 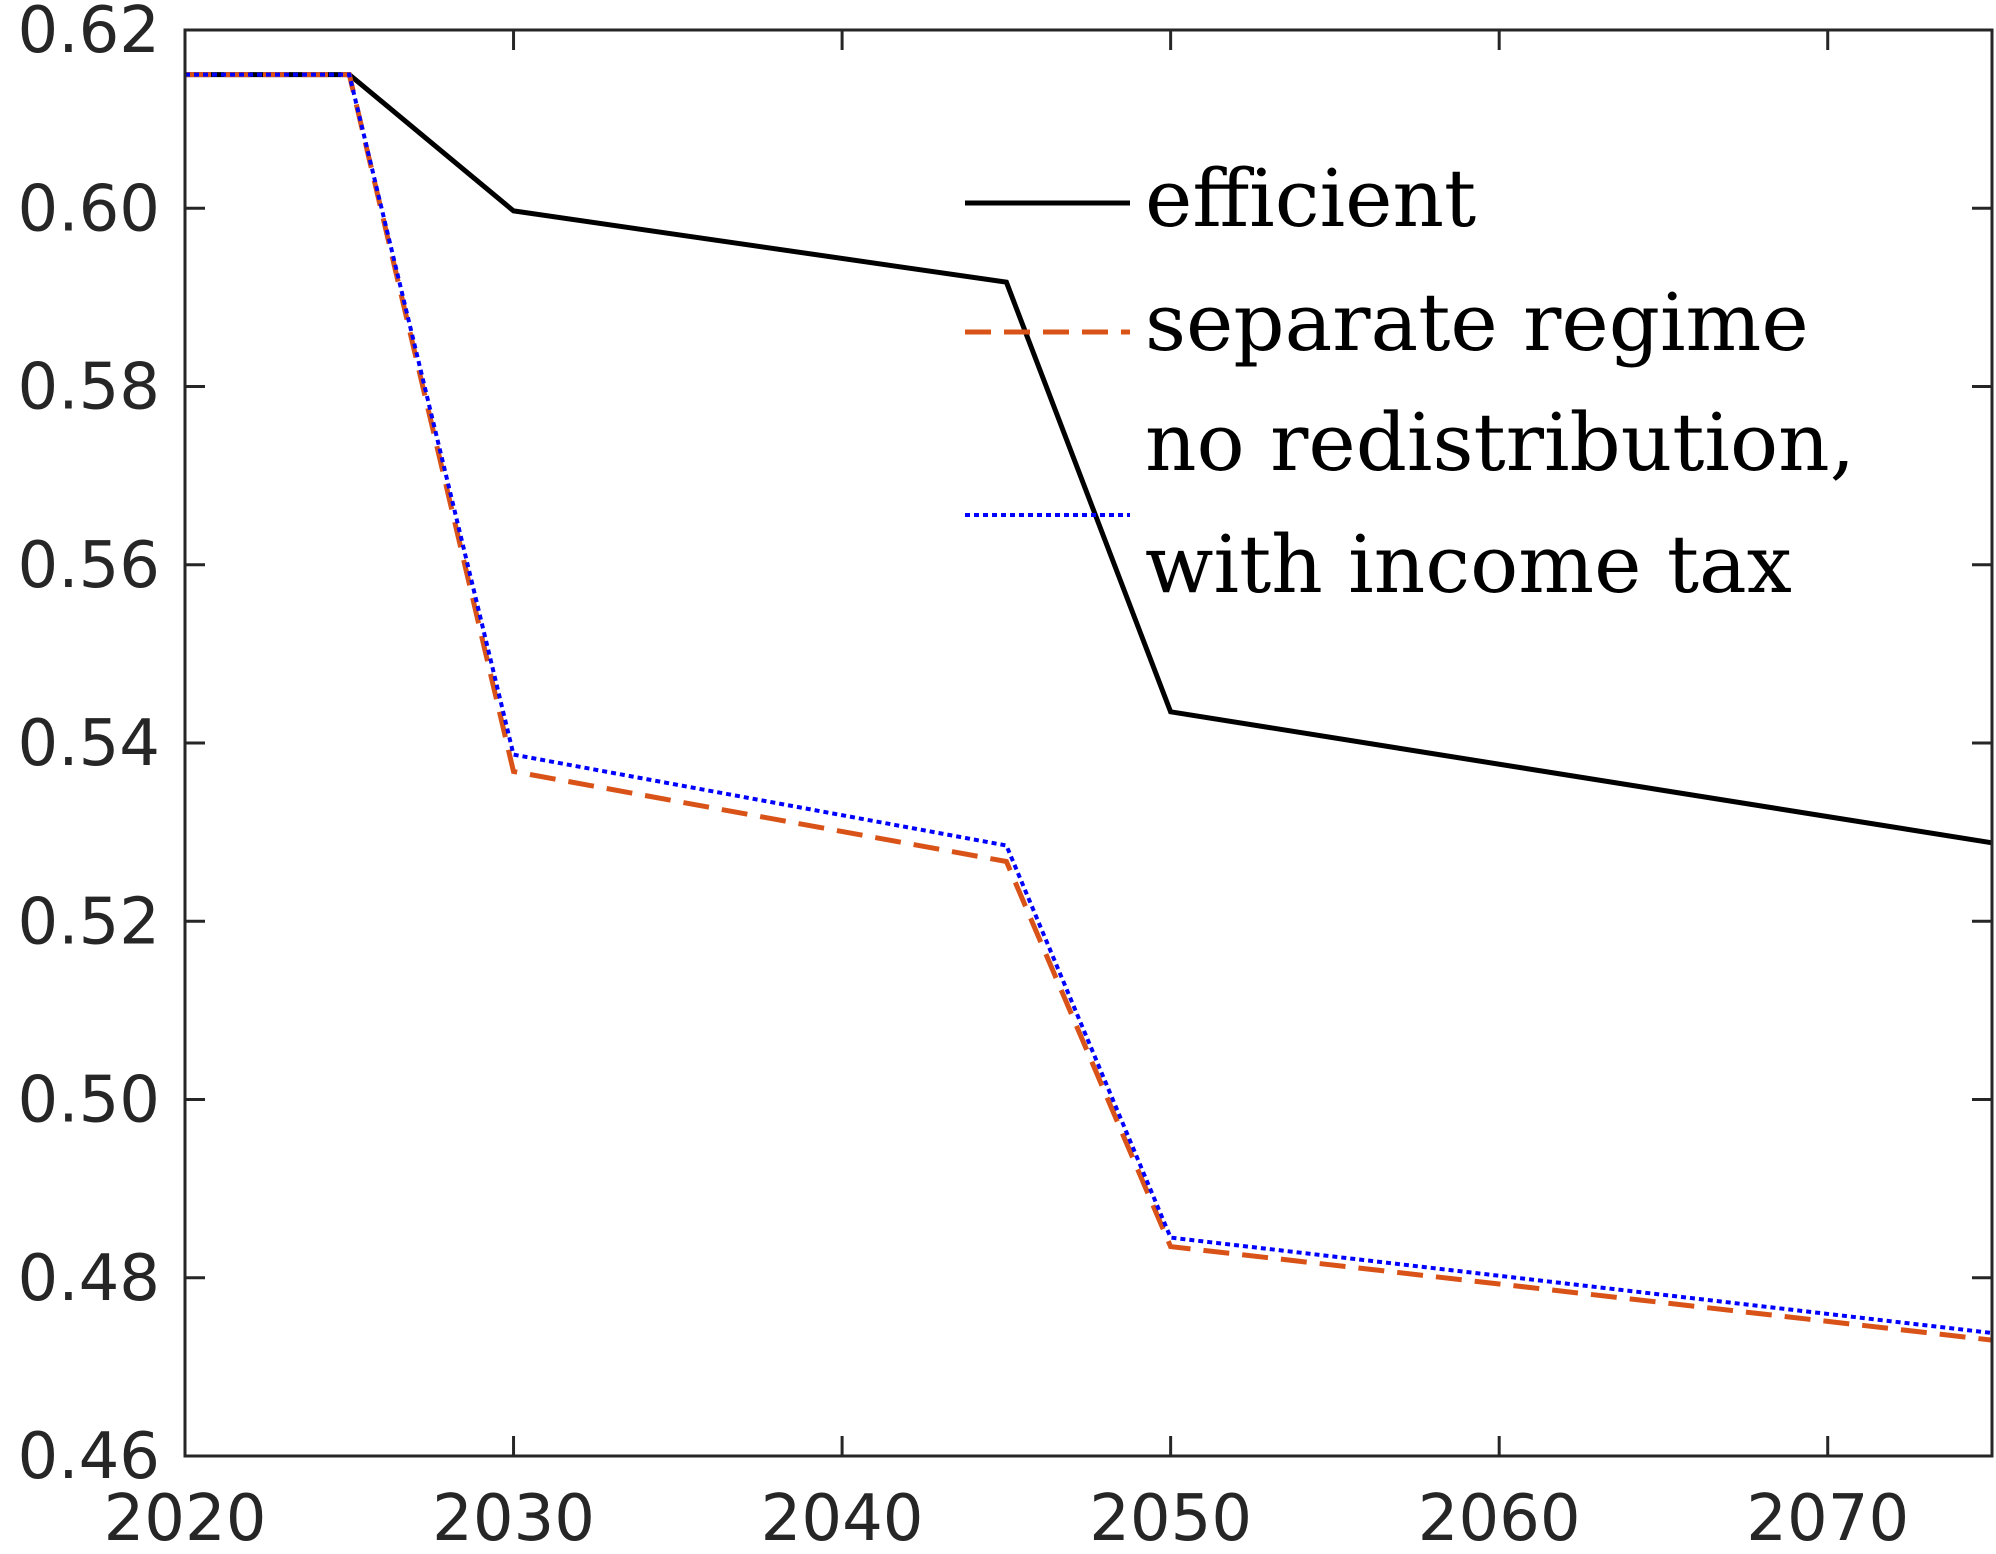 What do you see at coordinates (1170, 1518) in the screenshot?
I see `x-tick-label: 2050` at bounding box center [1170, 1518].